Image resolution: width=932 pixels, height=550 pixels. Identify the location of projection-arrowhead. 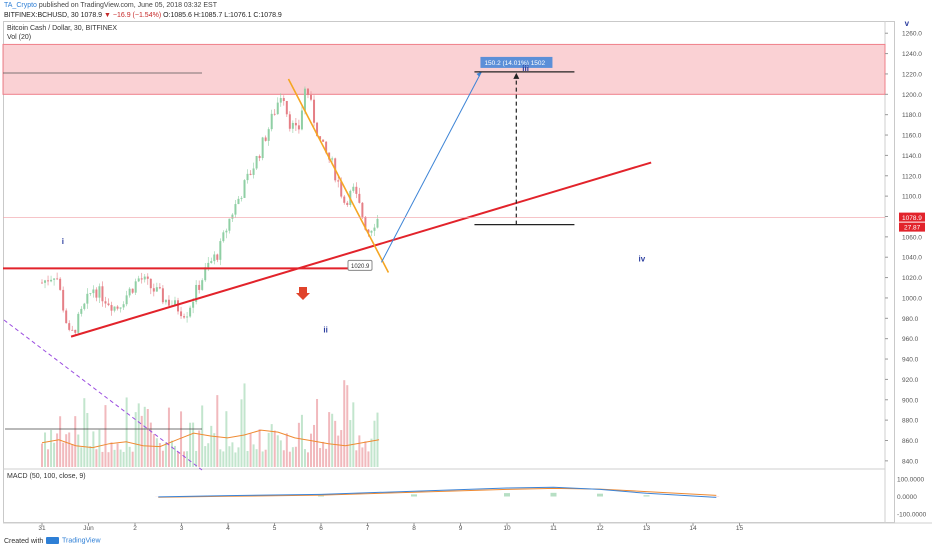
(479, 74).